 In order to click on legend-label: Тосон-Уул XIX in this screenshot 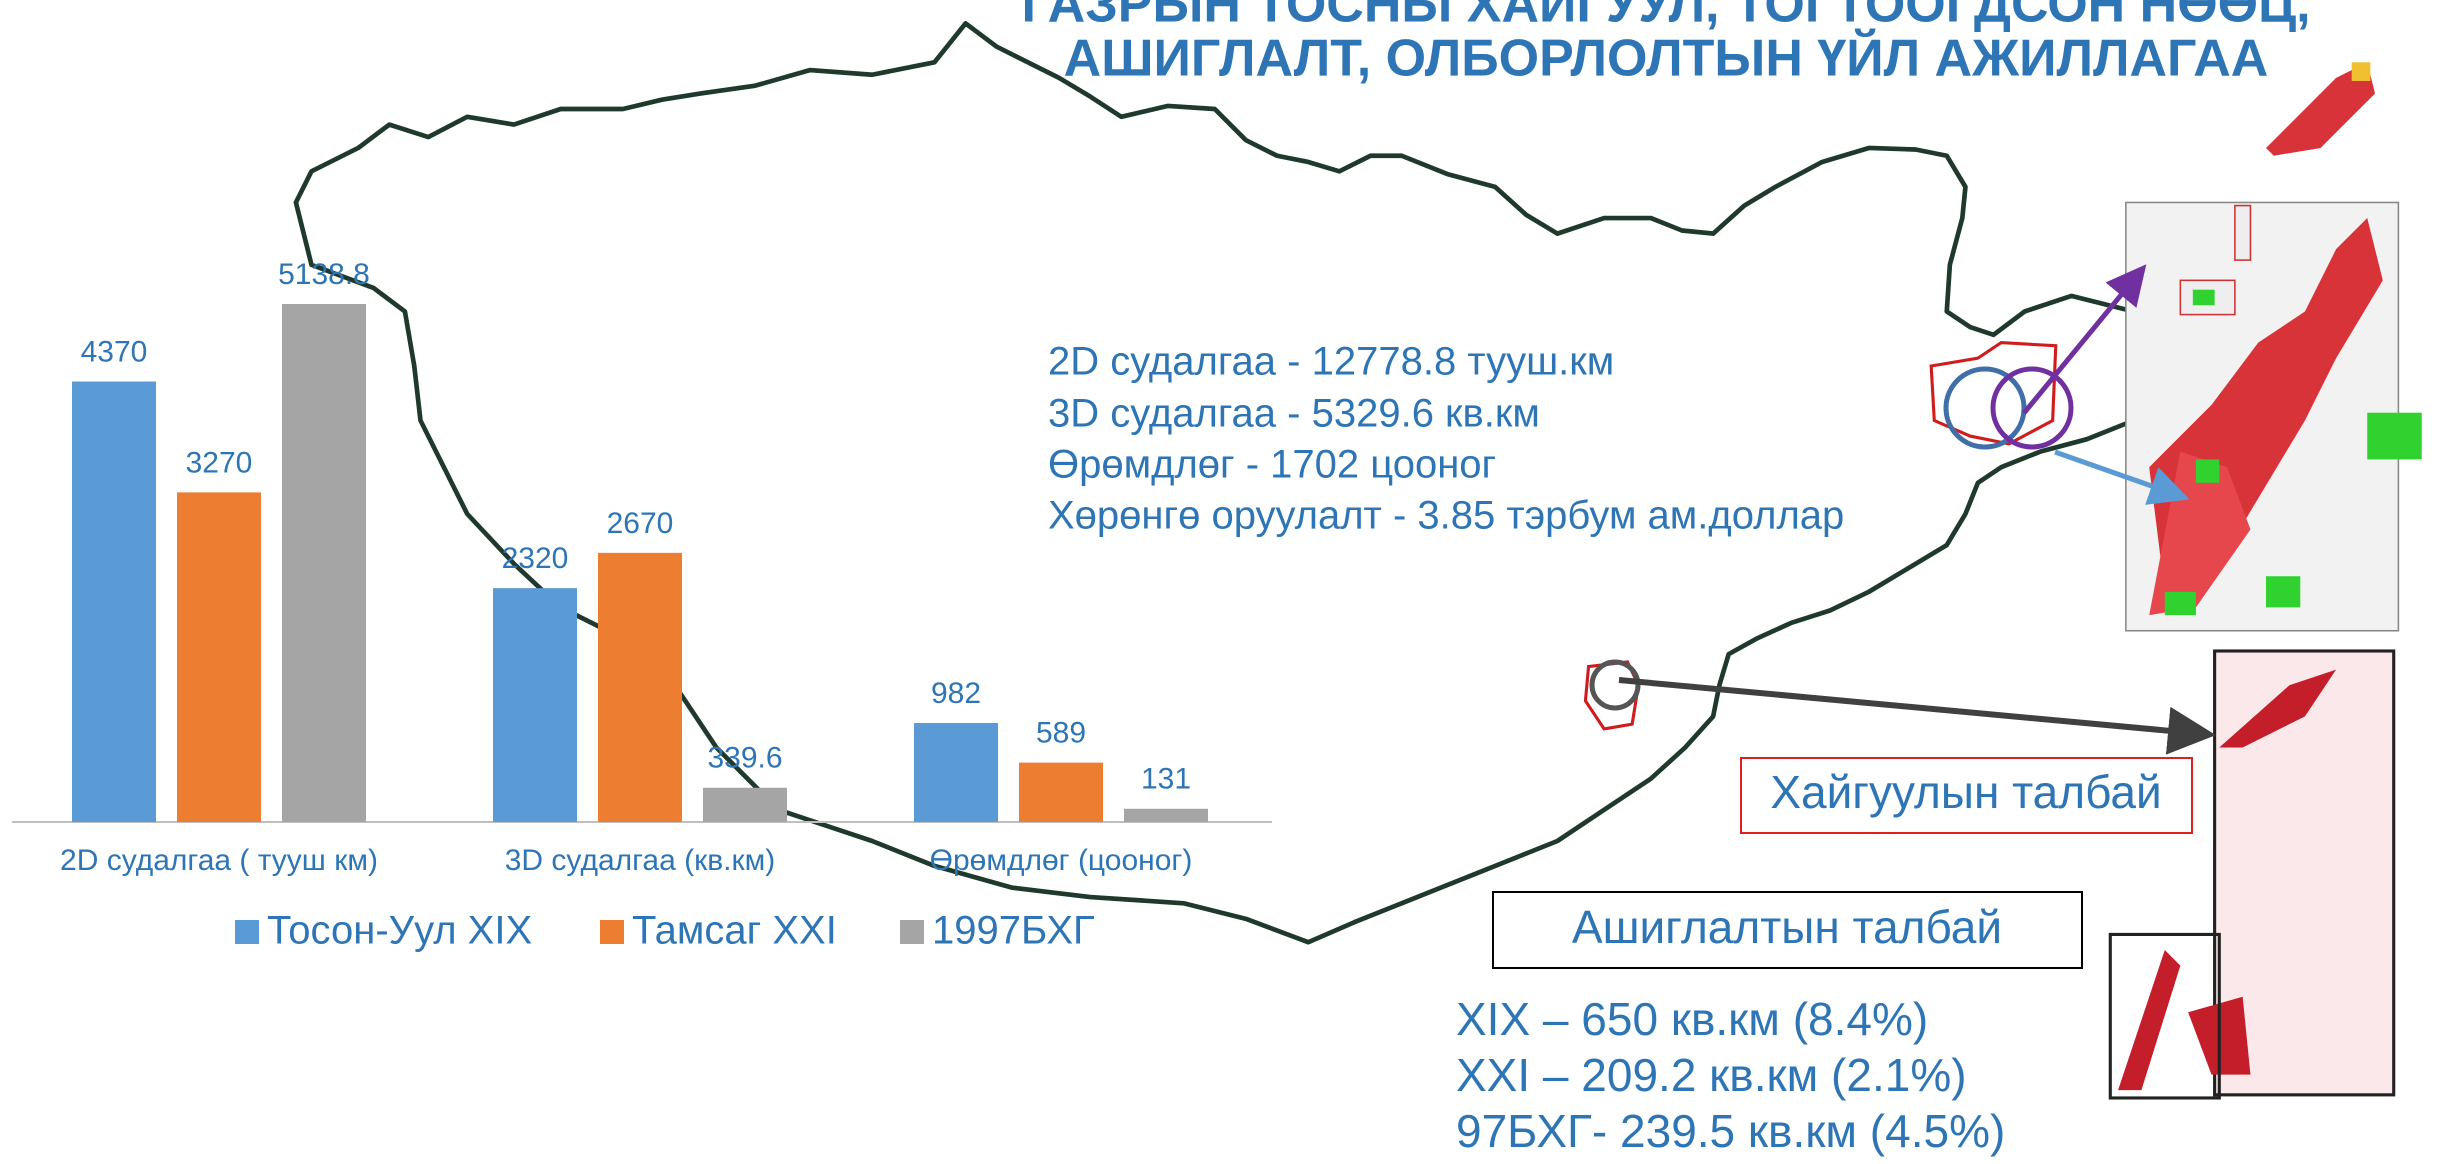, I will do `click(399, 931)`.